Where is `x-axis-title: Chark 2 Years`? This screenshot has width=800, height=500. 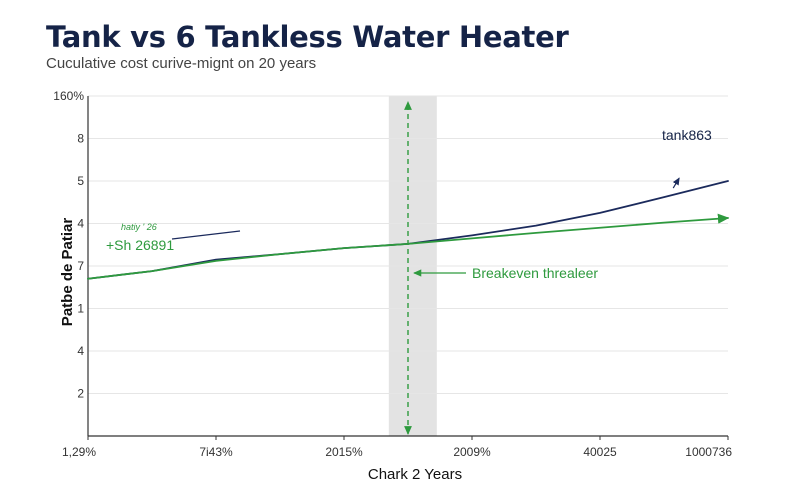 x-axis-title: Chark 2 Years is located at coordinates (415, 474).